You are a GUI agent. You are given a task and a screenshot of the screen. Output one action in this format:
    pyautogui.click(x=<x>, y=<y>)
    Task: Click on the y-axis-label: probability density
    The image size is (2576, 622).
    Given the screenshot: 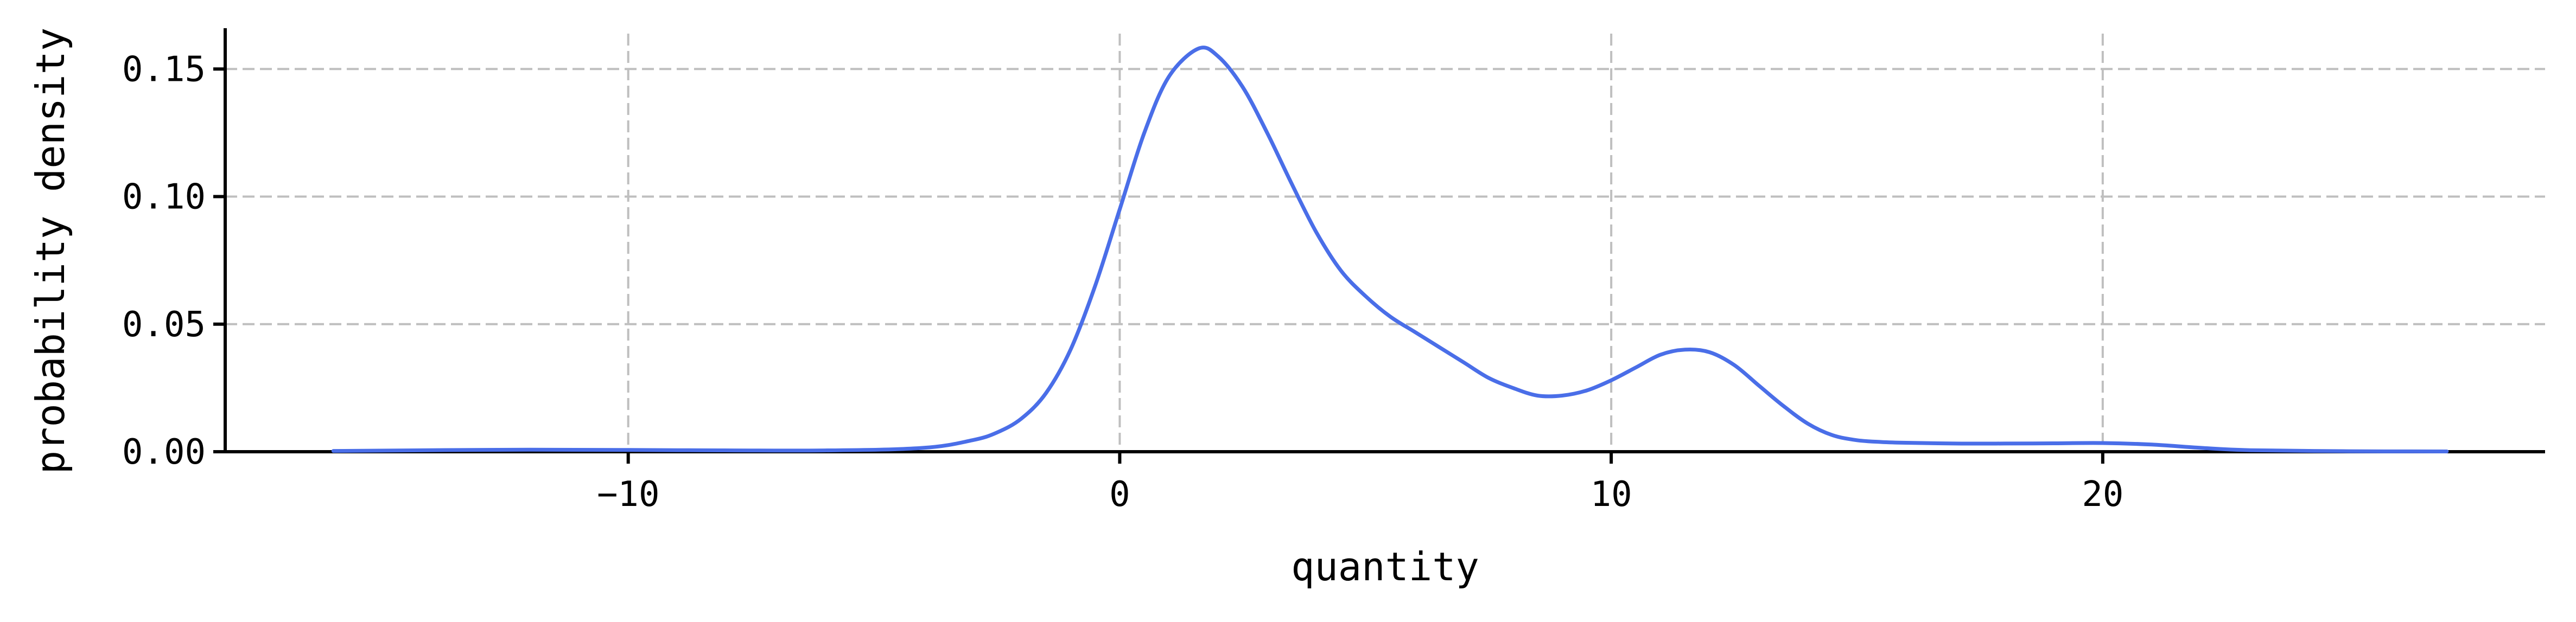 What is the action you would take?
    pyautogui.click(x=50, y=251)
    